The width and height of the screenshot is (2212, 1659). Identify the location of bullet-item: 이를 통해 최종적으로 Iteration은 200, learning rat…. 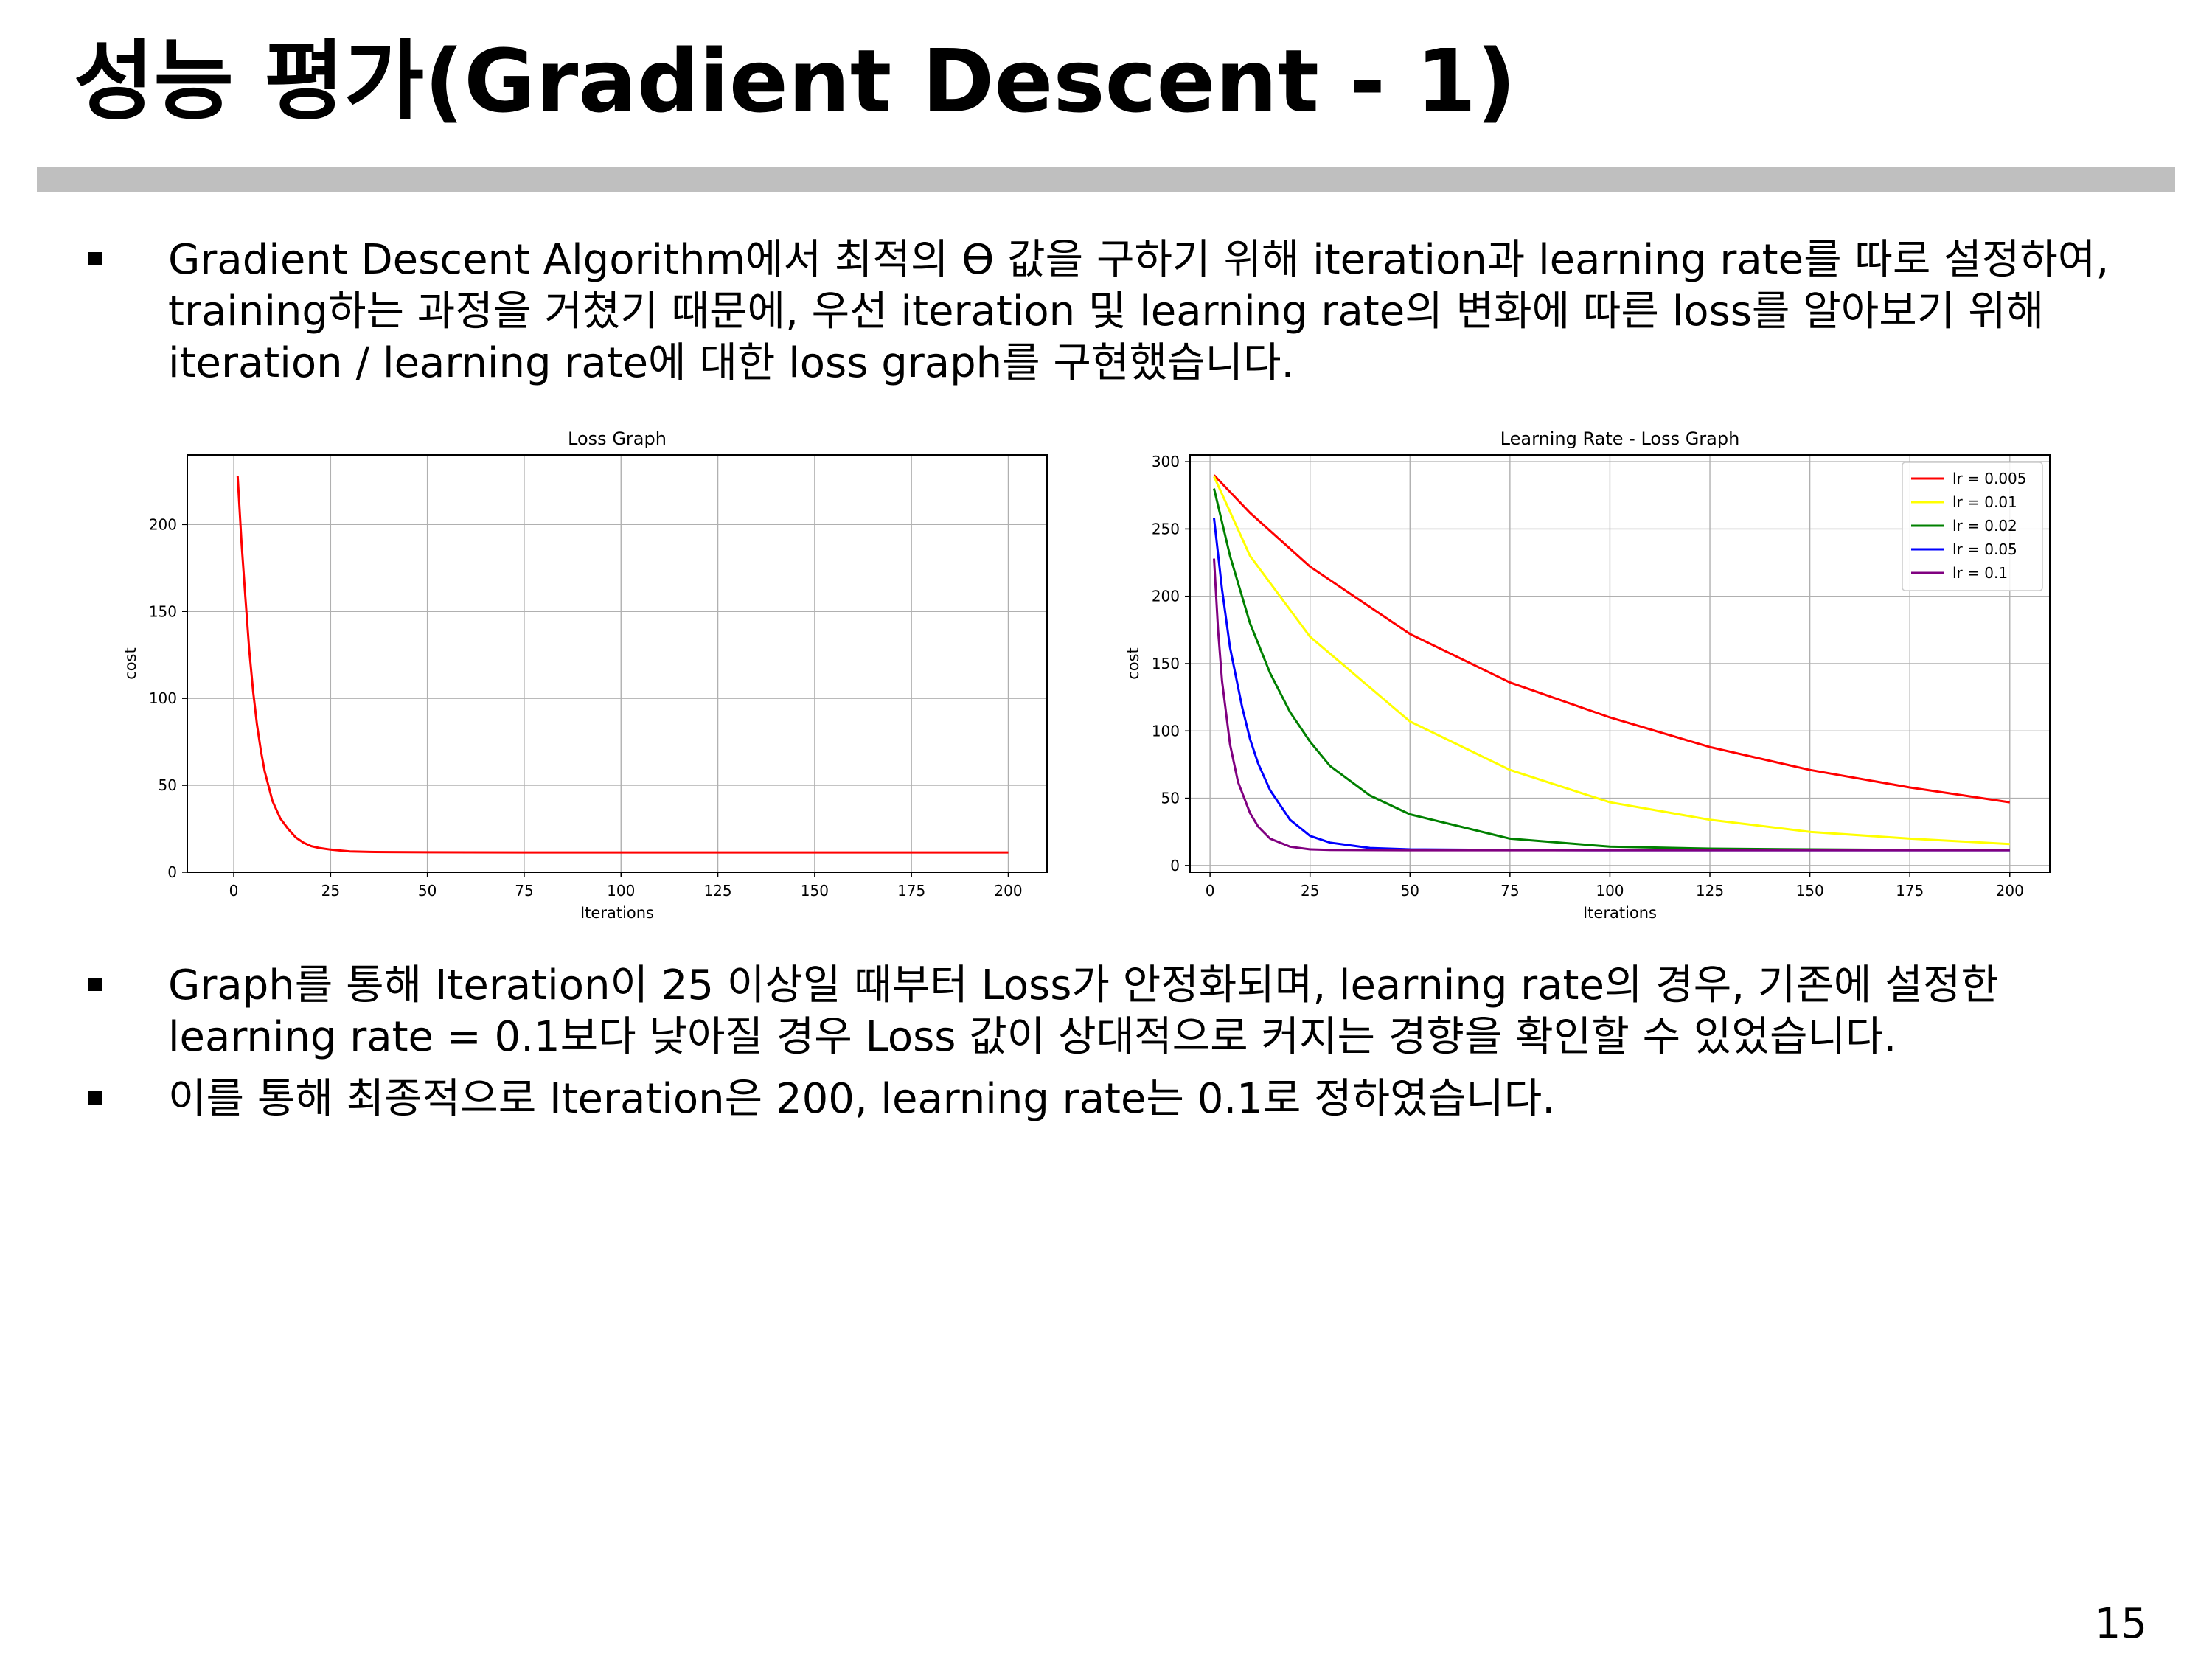
(1113, 1099).